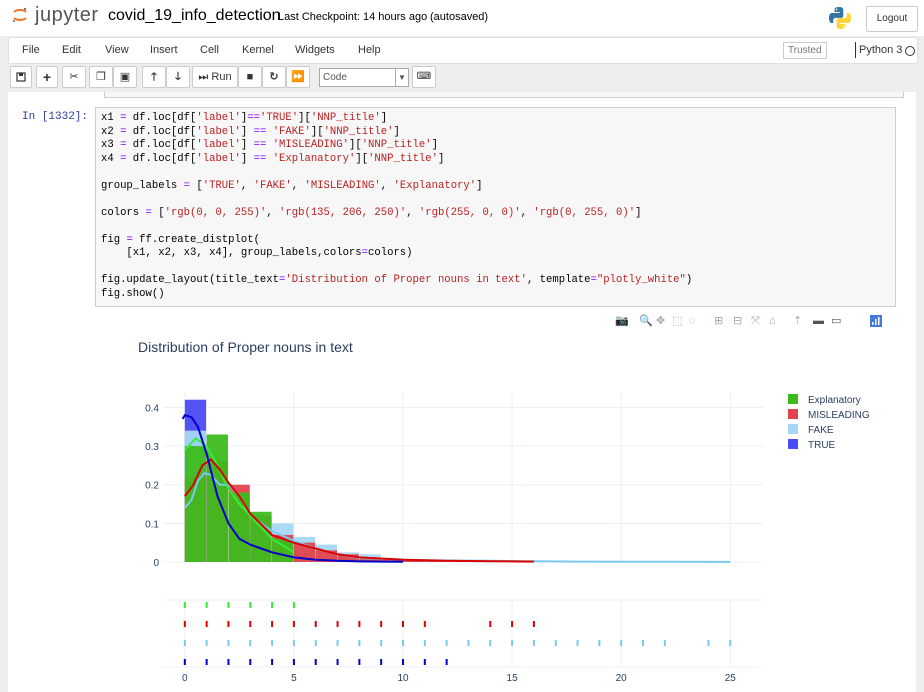 The height and width of the screenshot is (692, 924). What do you see at coordinates (892, 19) in the screenshot?
I see `logout-button: Logout` at bounding box center [892, 19].